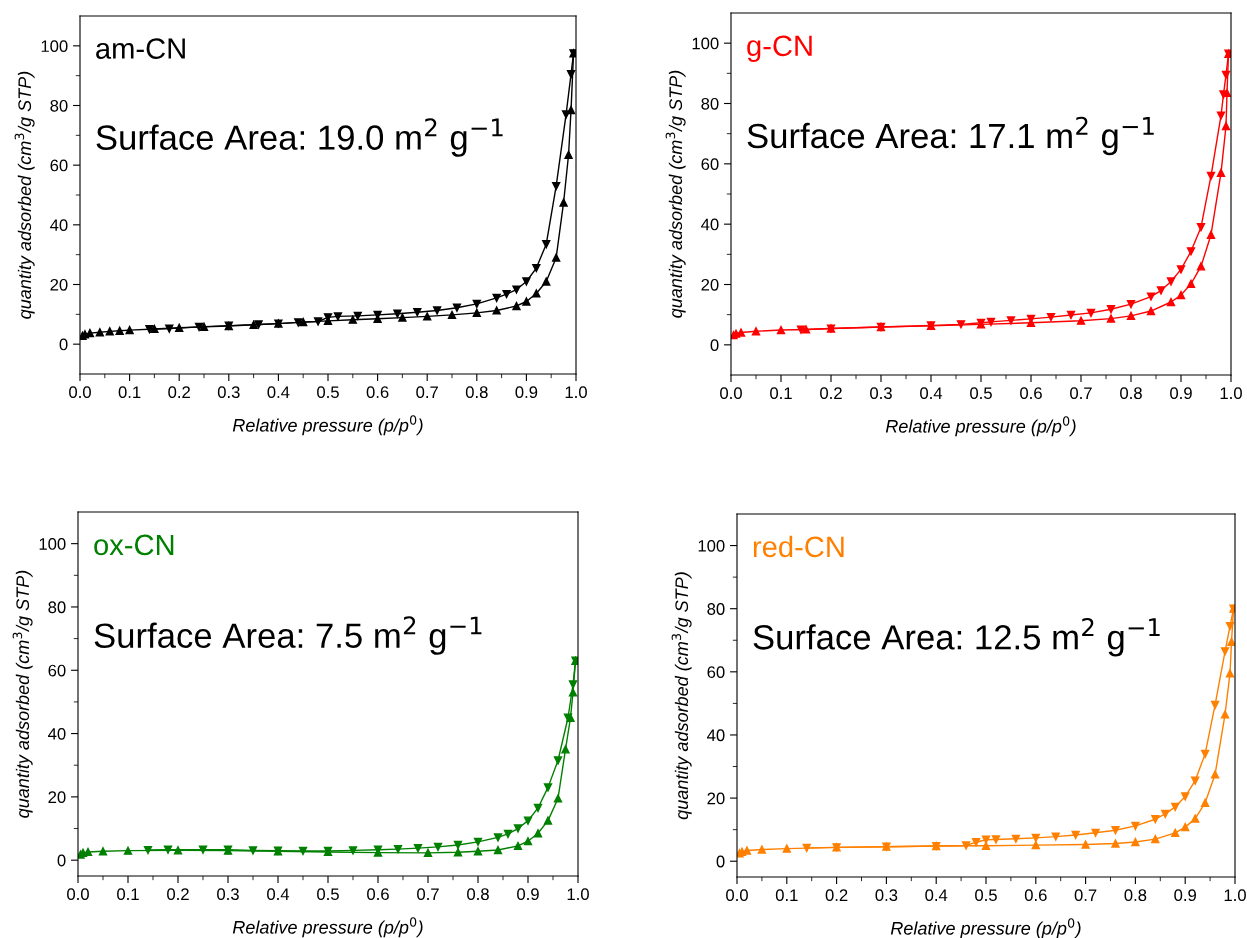 Image resolution: width=1247 pixels, height=938 pixels. I want to click on annotation: Surface Area: 19.0 m$^{2}$ g$^{−1}$, so click(299, 137).